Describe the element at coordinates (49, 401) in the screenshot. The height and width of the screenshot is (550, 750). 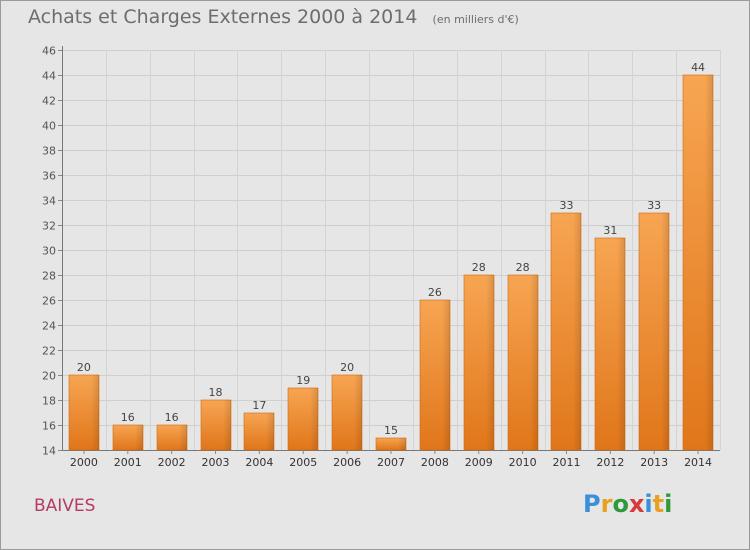
I see `y-tick-label: 18` at that location.